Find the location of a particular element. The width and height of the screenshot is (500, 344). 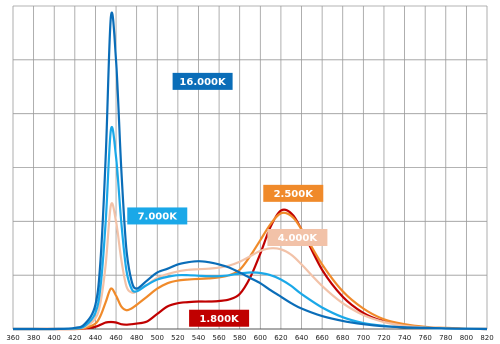

series-label: 7.000K is located at coordinates (158, 217).